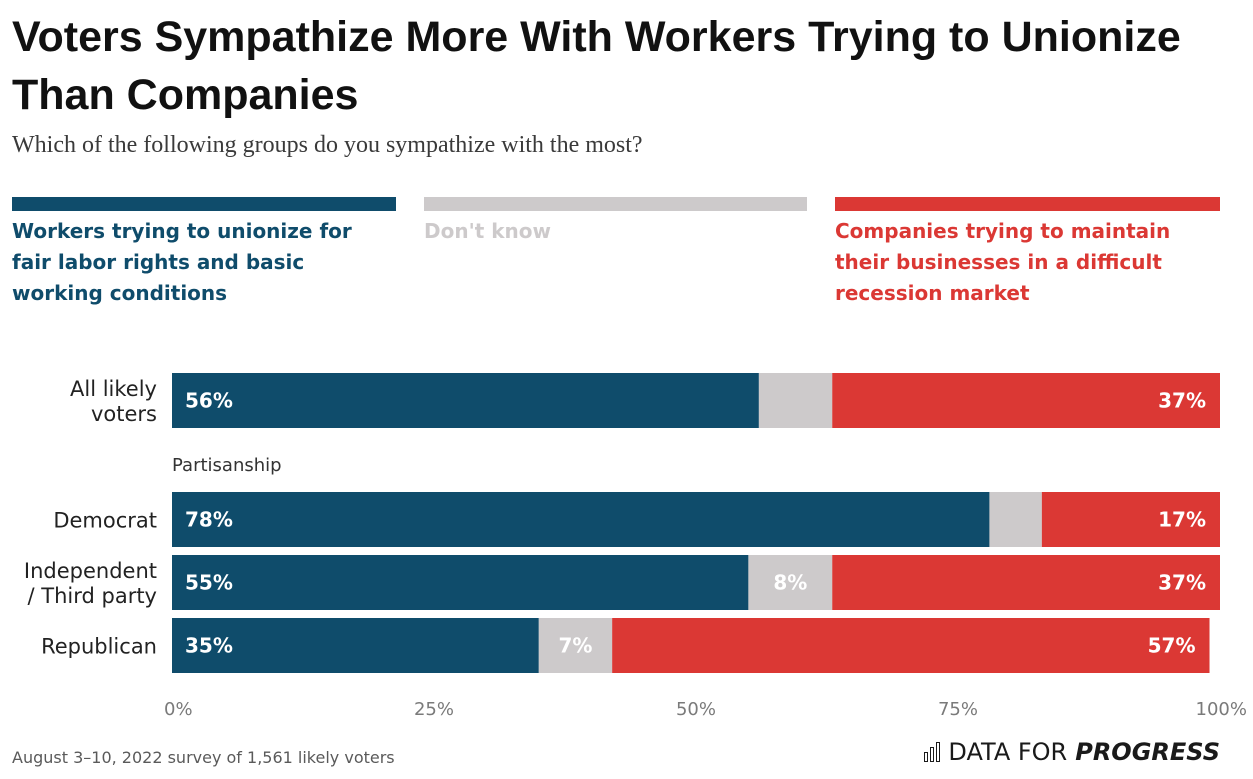 This screenshot has width=1253, height=779. I want to click on data-label-all-likely-voters-series-2: 37%, so click(1182, 401).